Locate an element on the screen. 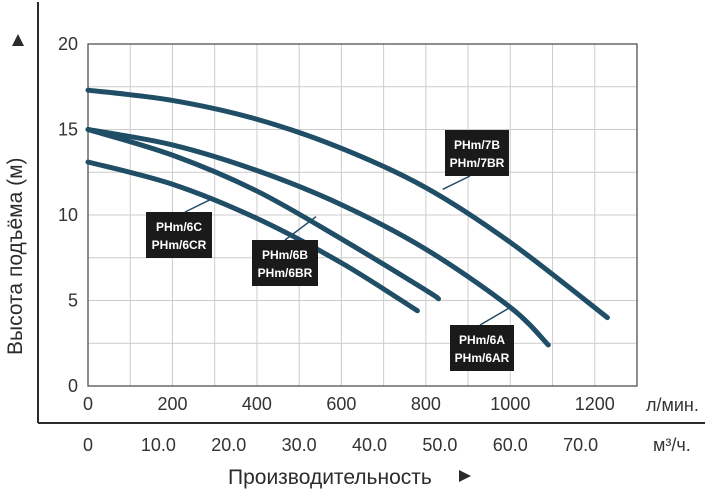 The width and height of the screenshot is (707, 501). x-tick-label: 0 is located at coordinates (88, 404).